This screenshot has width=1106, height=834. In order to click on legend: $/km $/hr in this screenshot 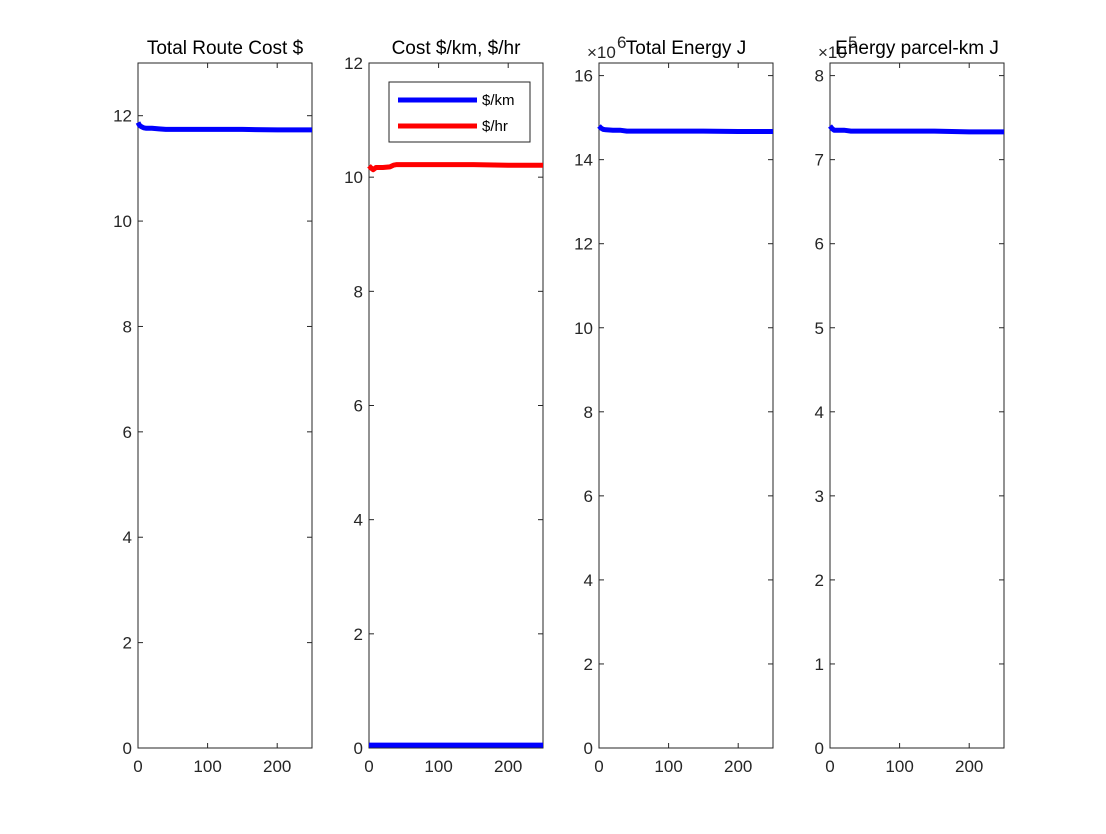, I will do `click(459, 112)`.